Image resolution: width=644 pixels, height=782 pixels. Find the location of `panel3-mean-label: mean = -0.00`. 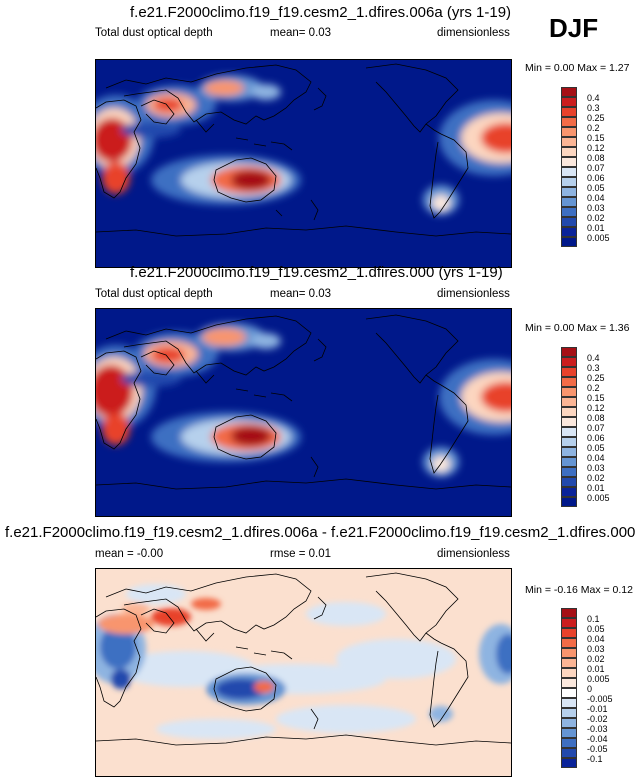

panel3-mean-label: mean = -0.00 is located at coordinates (129, 554).